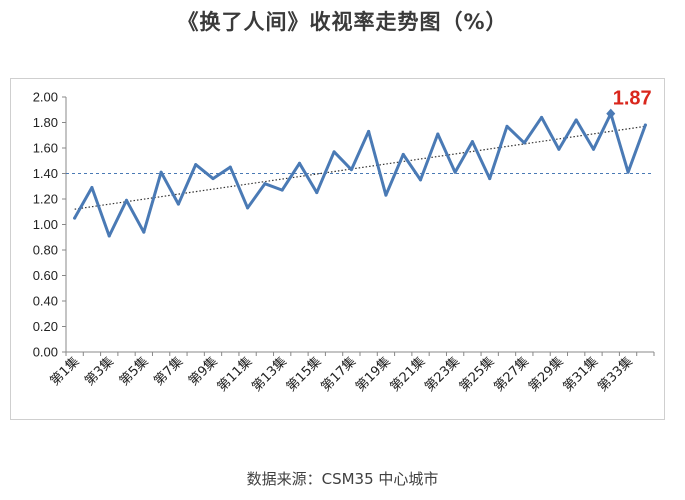  Describe the element at coordinates (100, 372) in the screenshot. I see `x-tick-label: 第3集` at that location.